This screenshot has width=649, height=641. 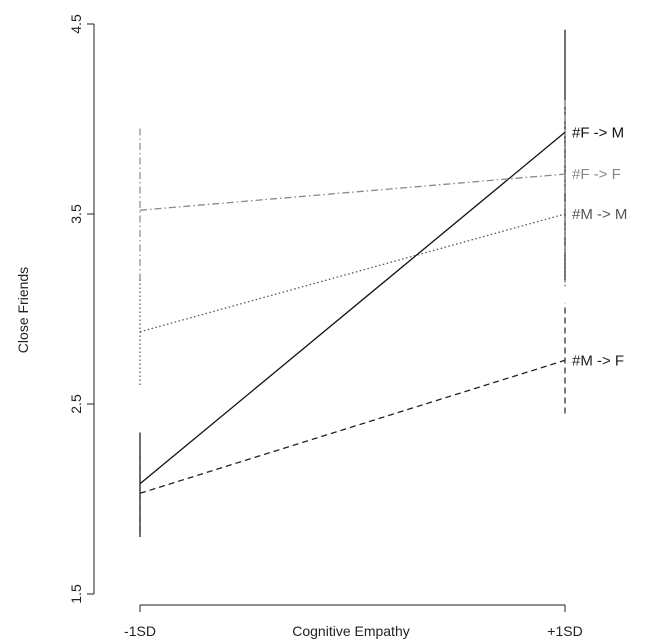 I want to click on y-tick-label: 2.5, so click(x=76, y=404).